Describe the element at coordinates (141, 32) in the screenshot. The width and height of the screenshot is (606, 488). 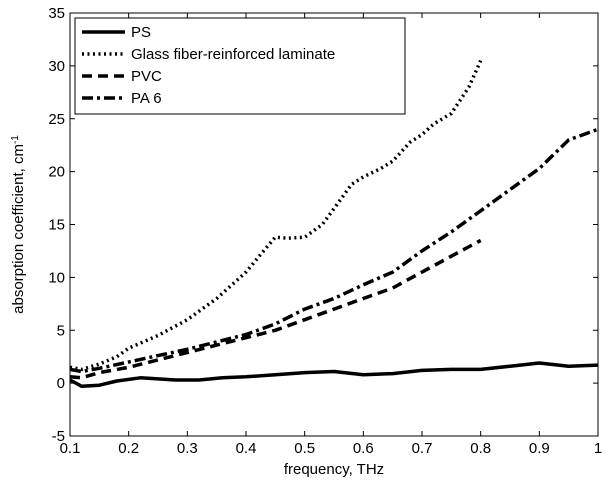
I see `legend-entry-0: PS` at that location.